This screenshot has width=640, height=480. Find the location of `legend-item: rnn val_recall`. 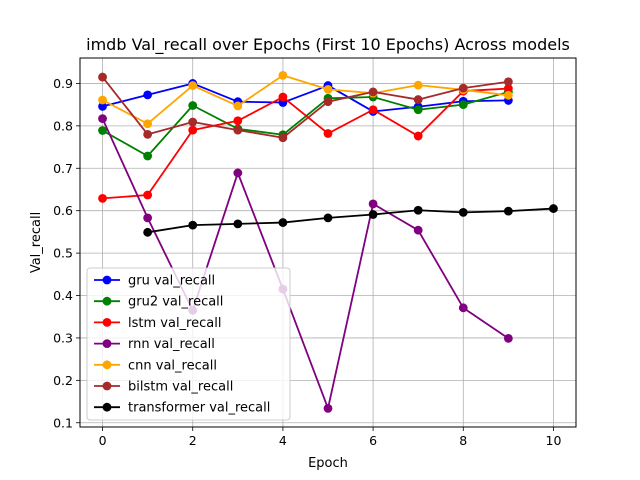

legend-item: rnn val_recall is located at coordinates (154, 344).